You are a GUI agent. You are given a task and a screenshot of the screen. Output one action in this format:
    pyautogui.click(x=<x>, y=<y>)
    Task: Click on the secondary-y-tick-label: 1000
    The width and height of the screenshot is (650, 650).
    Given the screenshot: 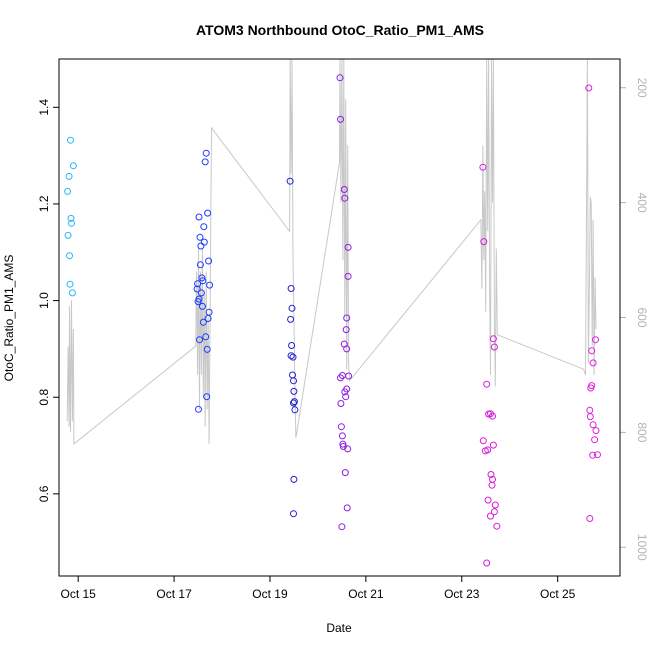 What is the action you would take?
    pyautogui.click(x=642, y=547)
    